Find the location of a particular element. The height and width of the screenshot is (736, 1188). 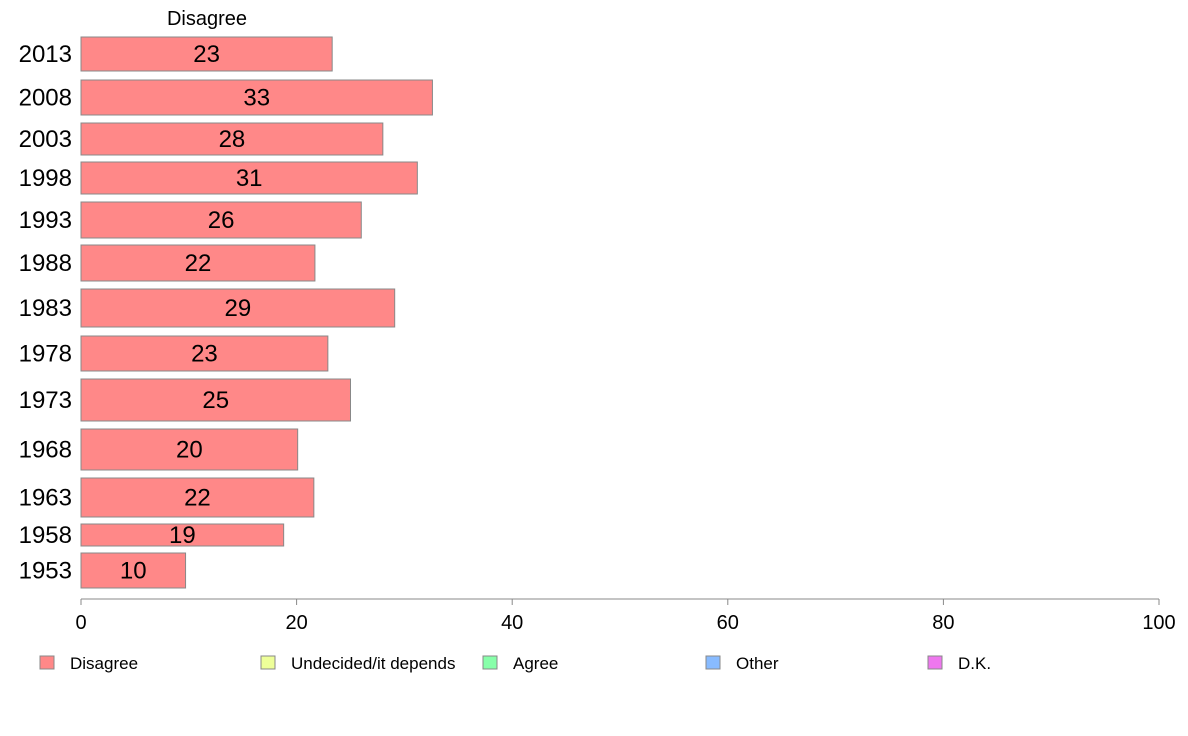

bar-1968 is located at coordinates (189, 449).